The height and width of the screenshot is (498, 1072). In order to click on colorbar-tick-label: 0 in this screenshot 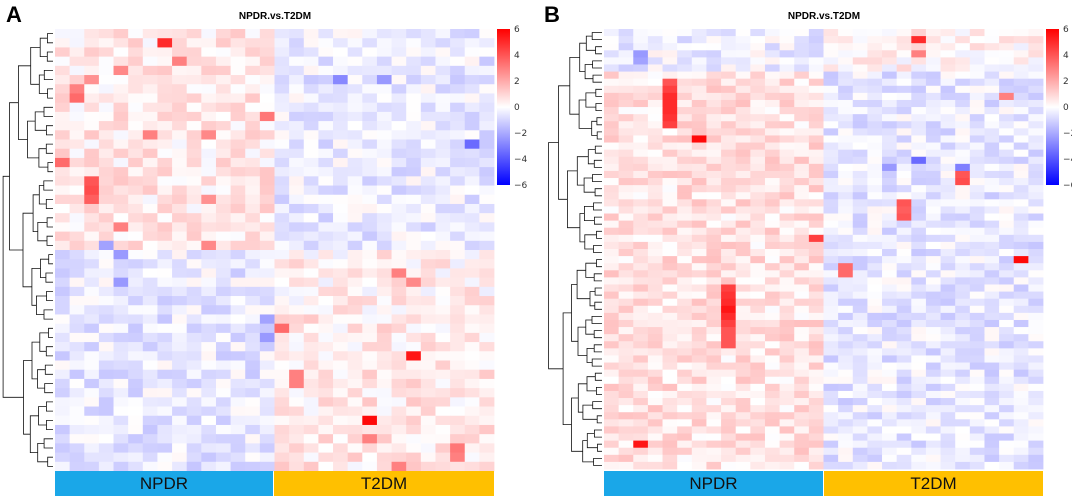, I will do `click(1066, 108)`.